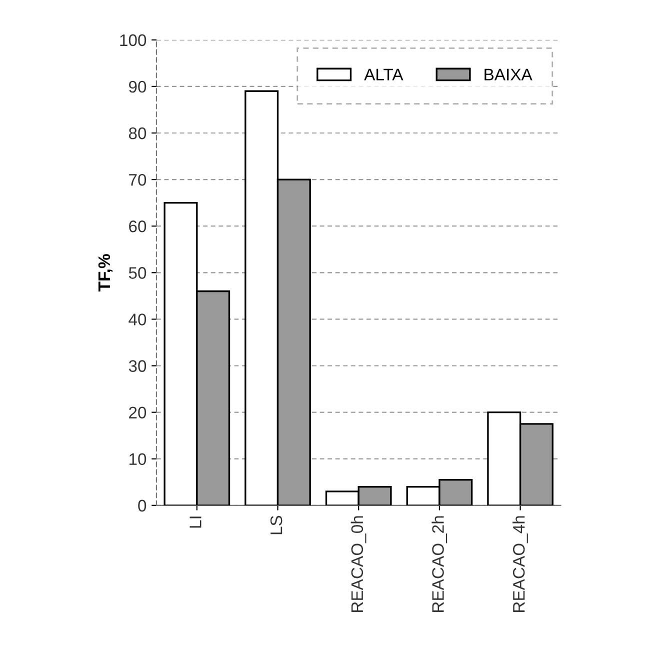 The height and width of the screenshot is (665, 652). Describe the element at coordinates (137, 226) in the screenshot. I see `y-tick-label: 60` at that location.